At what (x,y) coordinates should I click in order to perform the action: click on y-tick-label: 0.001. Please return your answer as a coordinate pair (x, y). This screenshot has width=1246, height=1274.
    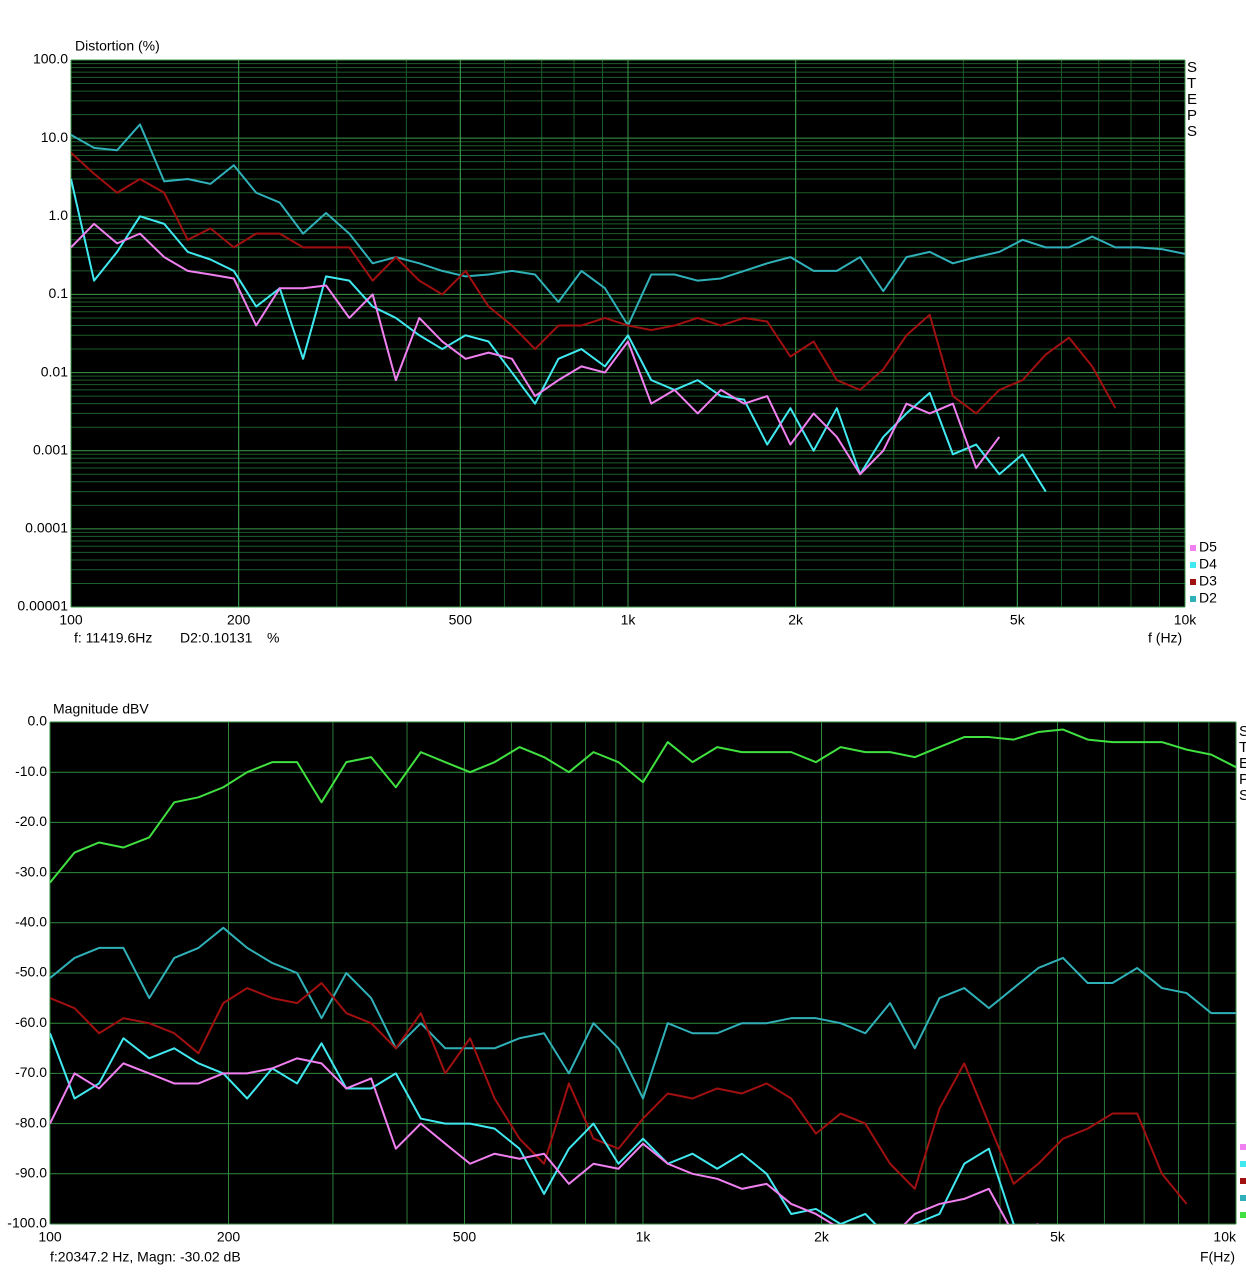
    Looking at the image, I should click on (50, 449).